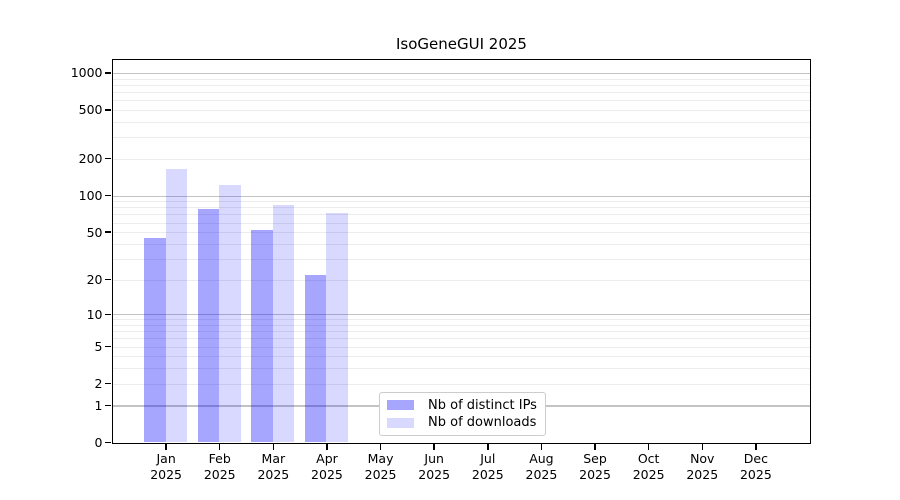 The height and width of the screenshot is (500, 900). Describe the element at coordinates (541, 458) in the screenshot. I see `x-tick-month: Aug` at that location.